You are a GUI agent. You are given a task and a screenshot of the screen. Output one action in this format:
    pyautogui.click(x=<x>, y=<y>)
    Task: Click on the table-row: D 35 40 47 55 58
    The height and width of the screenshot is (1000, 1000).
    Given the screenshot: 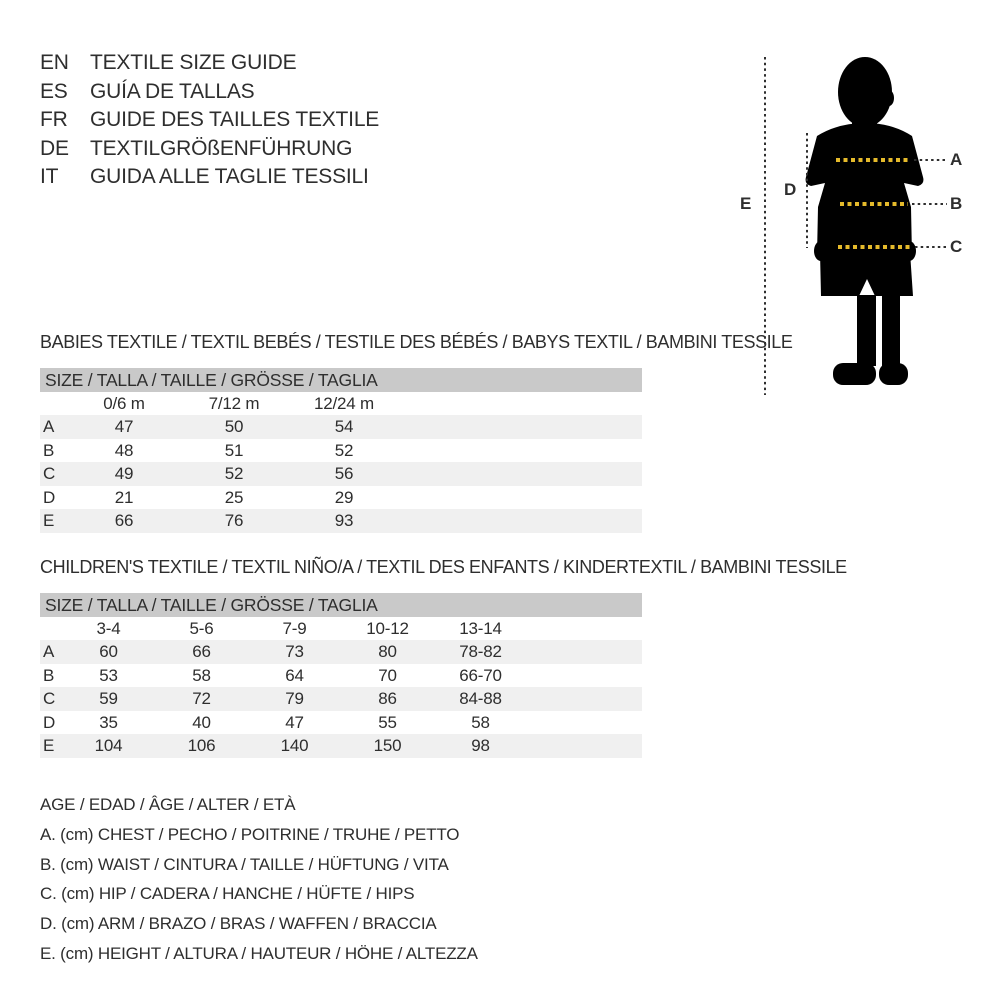 What is the action you would take?
    pyautogui.click(x=341, y=723)
    